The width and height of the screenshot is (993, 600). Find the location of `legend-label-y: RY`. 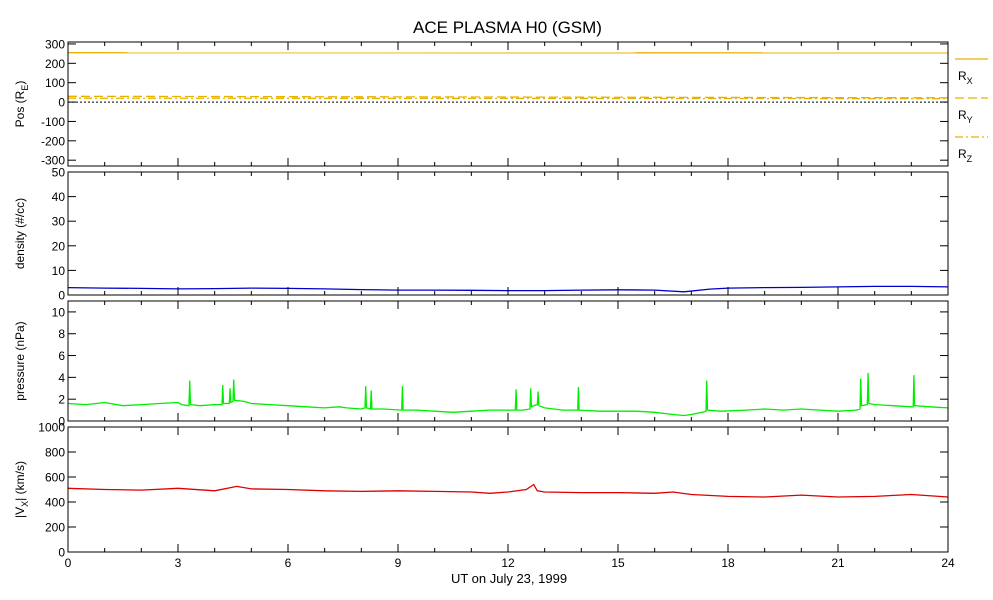

legend-label-y: RY is located at coordinates (965, 116).